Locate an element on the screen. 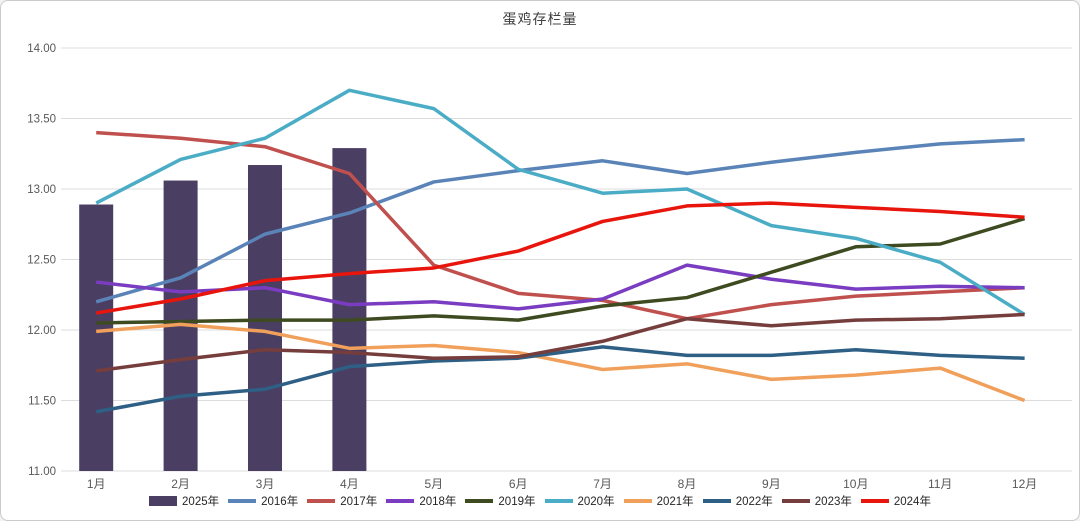  x-tick-label: 6月 is located at coordinates (518, 484).